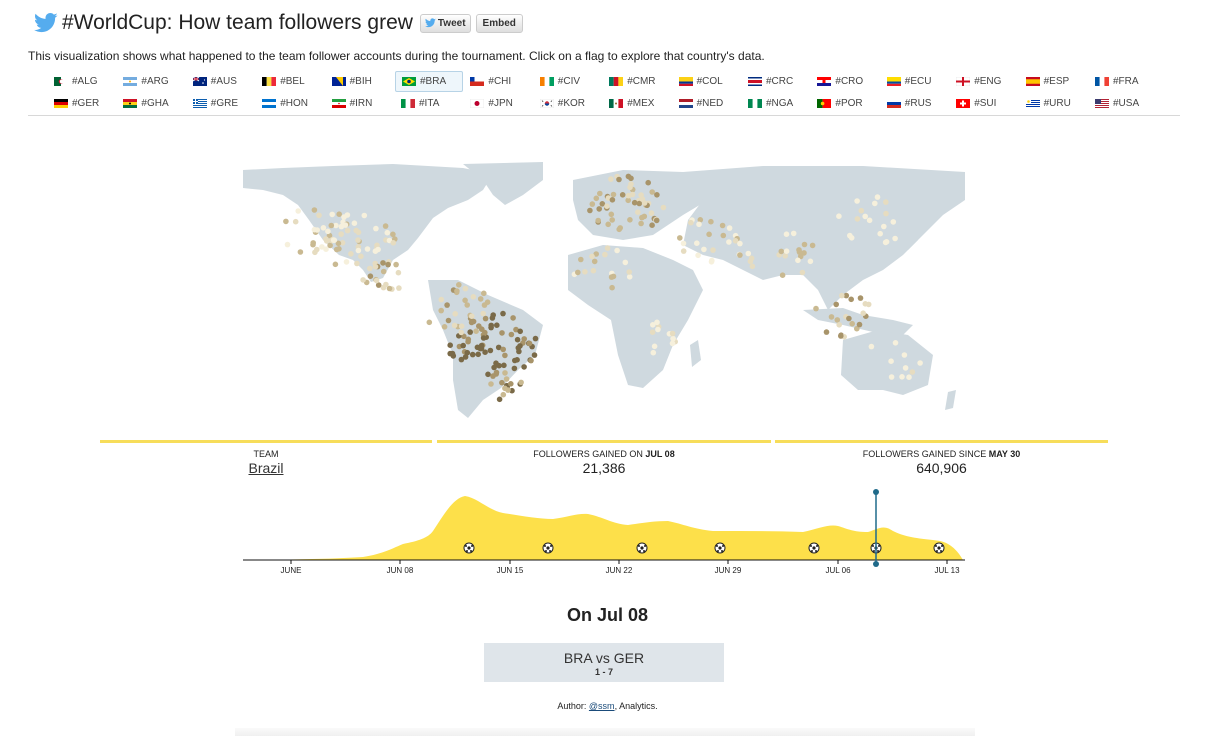 The image size is (1215, 736). What do you see at coordinates (641, 103) in the screenshot?
I see `flag-label: #MEX` at bounding box center [641, 103].